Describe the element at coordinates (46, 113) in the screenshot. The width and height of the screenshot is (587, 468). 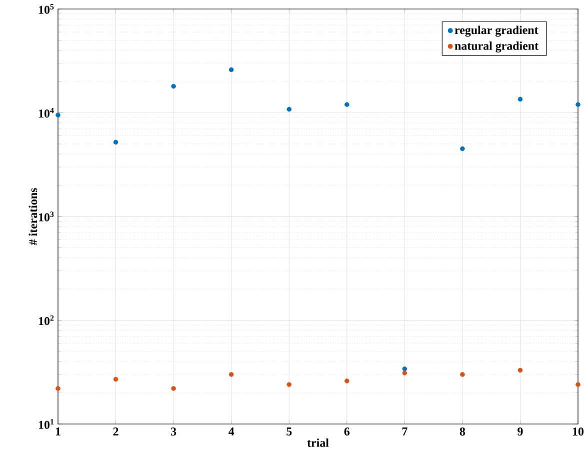
I see `y-tick-label: 10$^{4}$` at that location.